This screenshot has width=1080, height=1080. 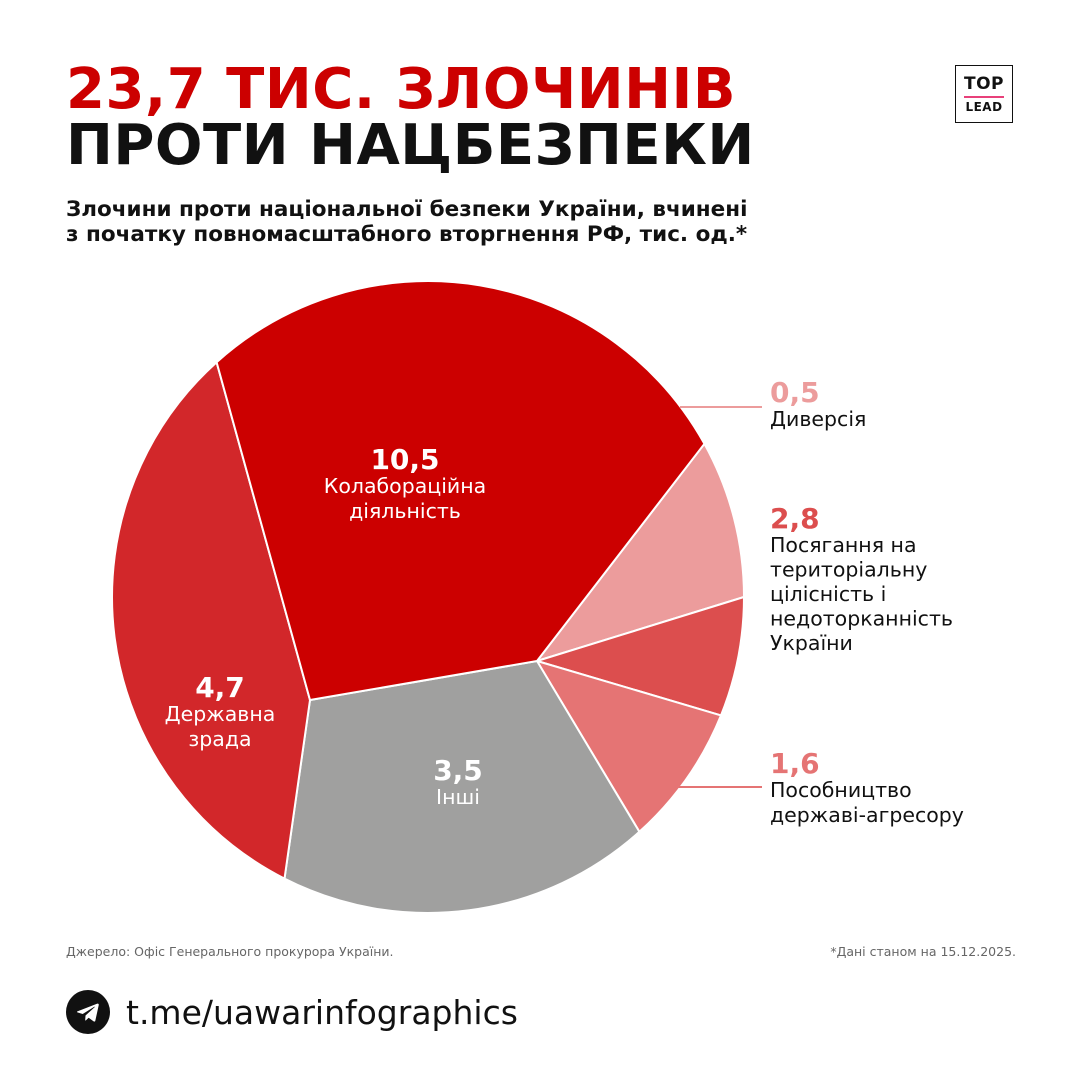 I want to click on category-label-5-0: Колабораційна, so click(x=405, y=486).